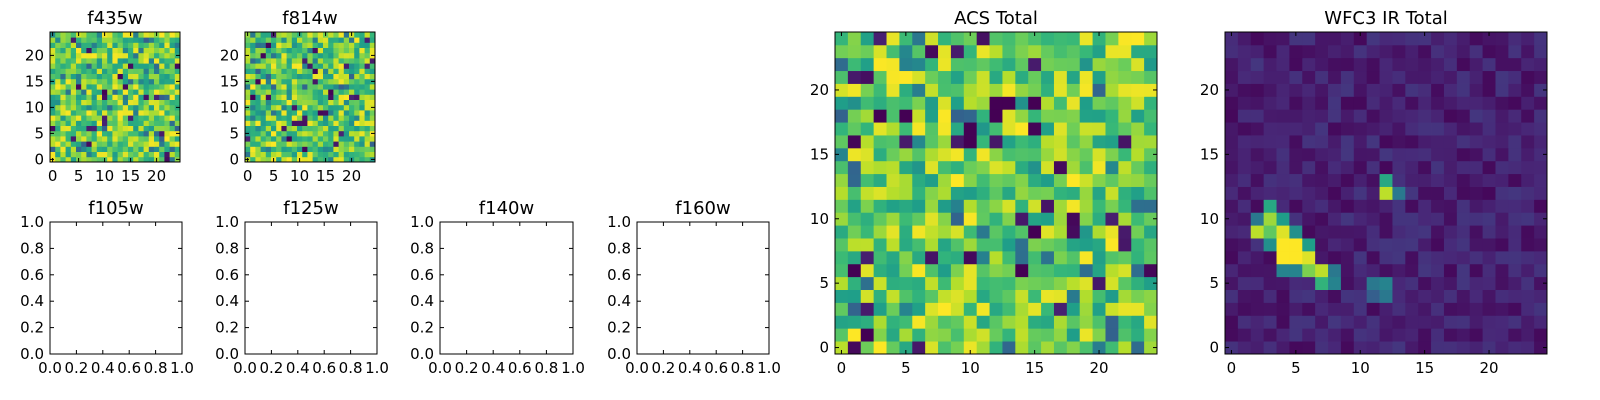 This screenshot has width=1600, height=400. Describe the element at coordinates (311, 288) in the screenshot. I see `plot-area` at that location.